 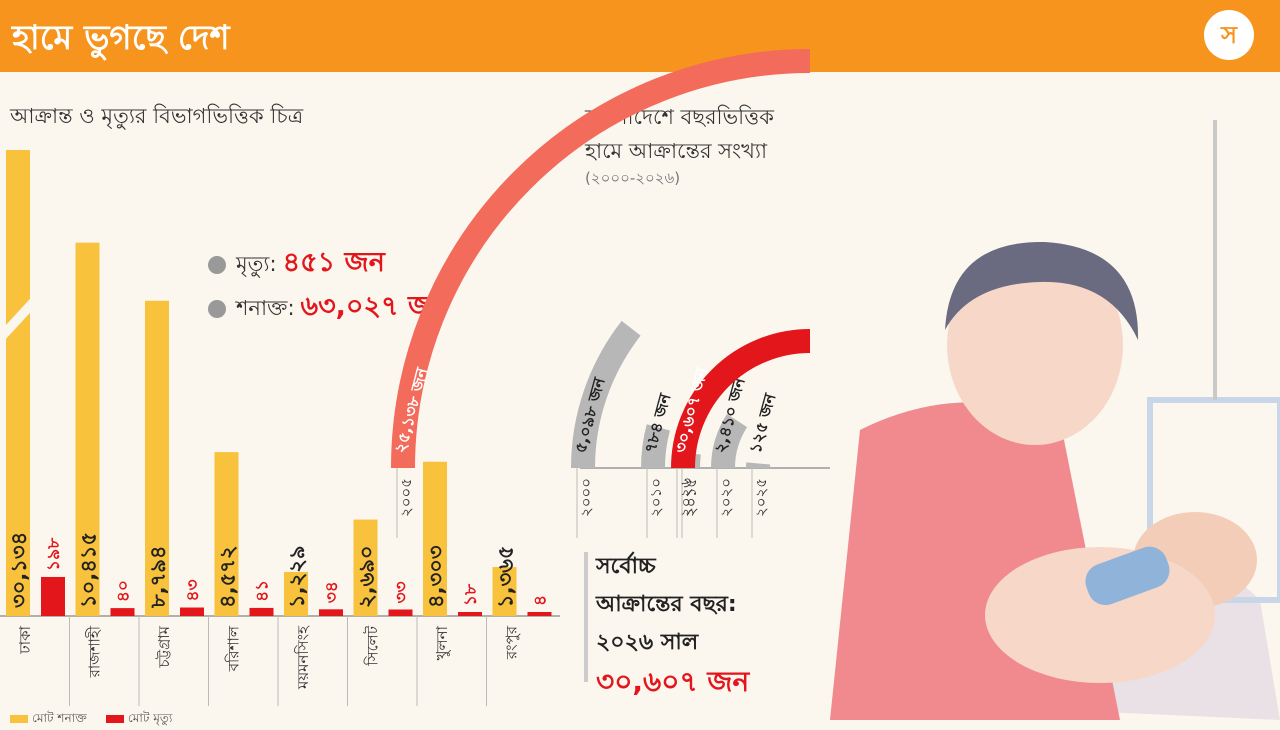 I want to click on peak-value: ৩০,৬০৭ জন, so click(x=672, y=682).